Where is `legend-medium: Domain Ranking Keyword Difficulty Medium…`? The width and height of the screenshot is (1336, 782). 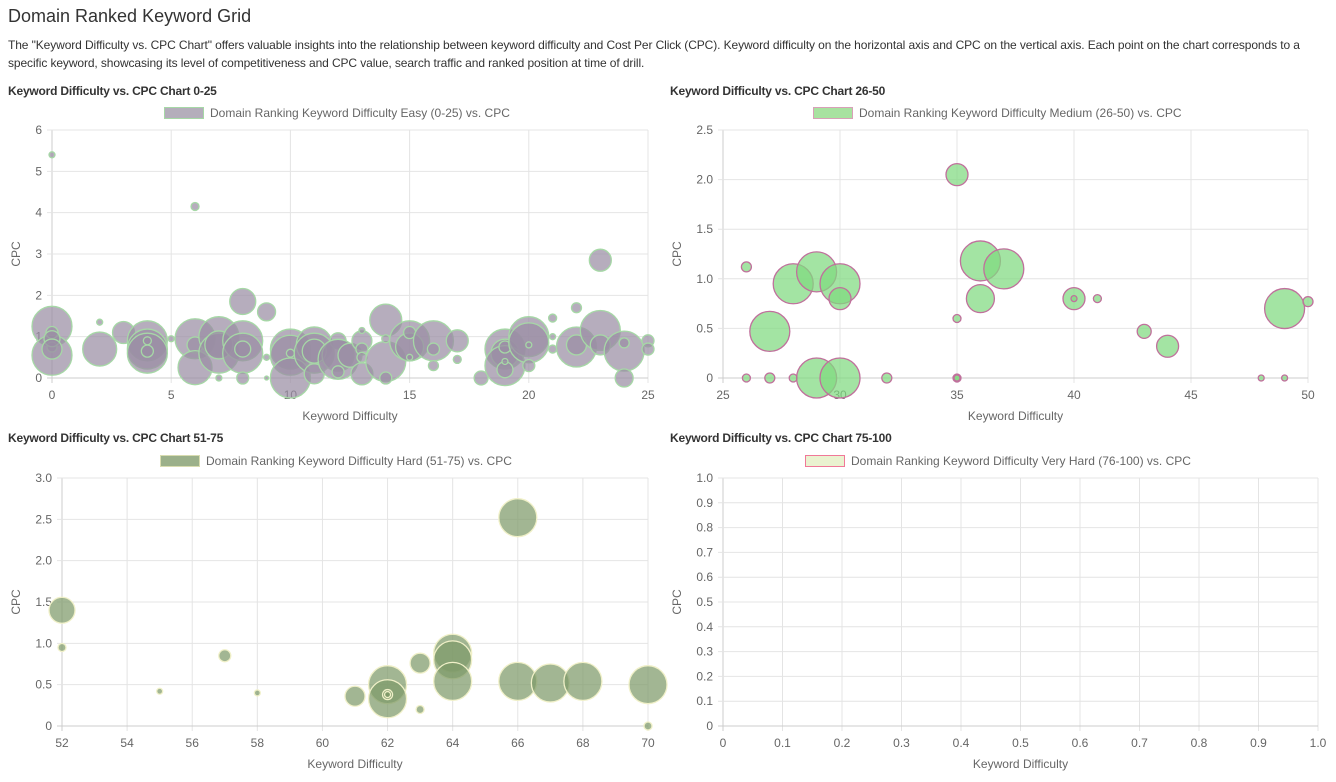
legend-medium: Domain Ranking Keyword Difficulty Medium… is located at coordinates (997, 113).